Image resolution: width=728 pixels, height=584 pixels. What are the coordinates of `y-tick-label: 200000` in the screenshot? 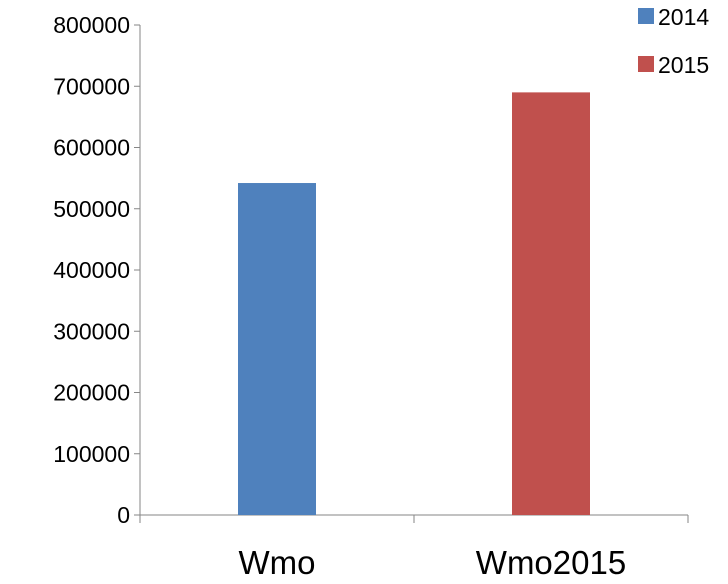 It's located at (91, 393).